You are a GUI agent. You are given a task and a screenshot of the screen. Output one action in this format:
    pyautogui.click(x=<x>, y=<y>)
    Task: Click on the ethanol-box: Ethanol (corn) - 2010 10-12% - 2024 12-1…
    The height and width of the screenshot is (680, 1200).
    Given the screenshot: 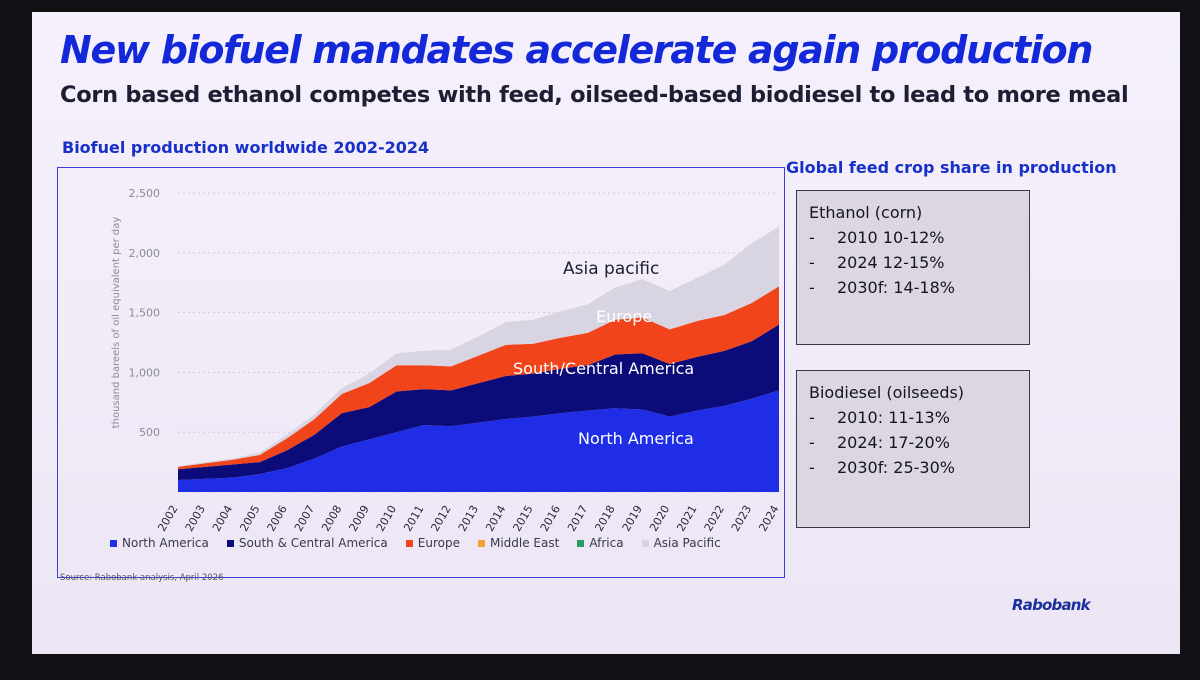 What is the action you would take?
    pyautogui.click(x=913, y=267)
    